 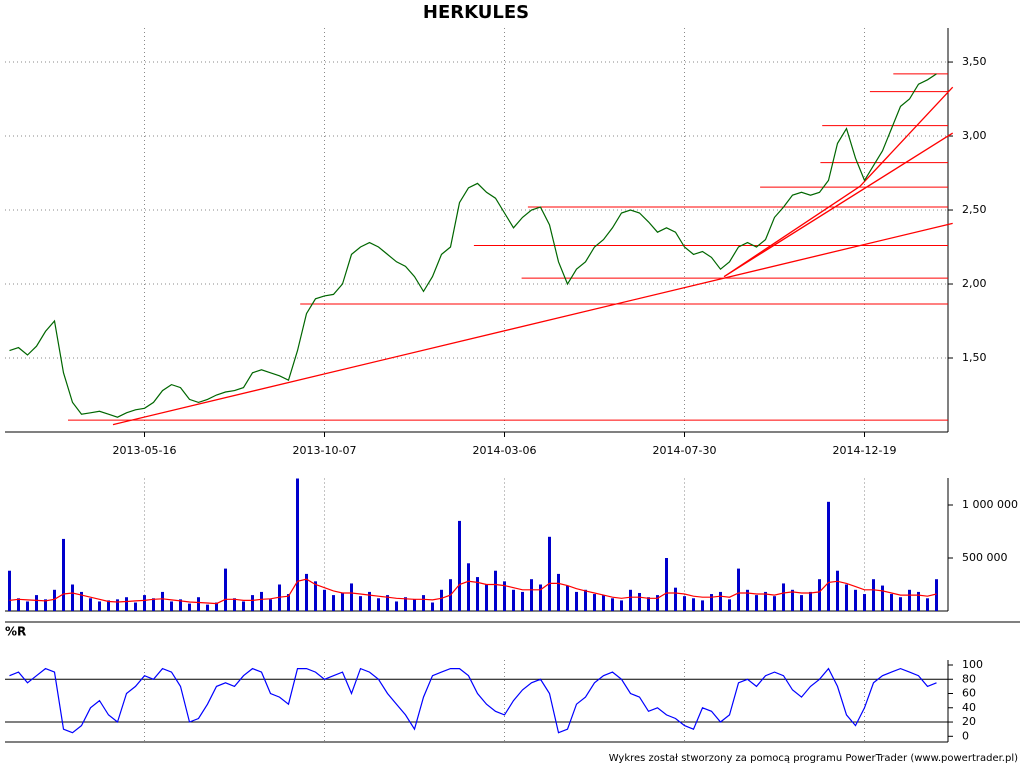 What do you see at coordinates (685, 450) in the screenshot?
I see `x-tick-label: 2014-07-30` at bounding box center [685, 450].